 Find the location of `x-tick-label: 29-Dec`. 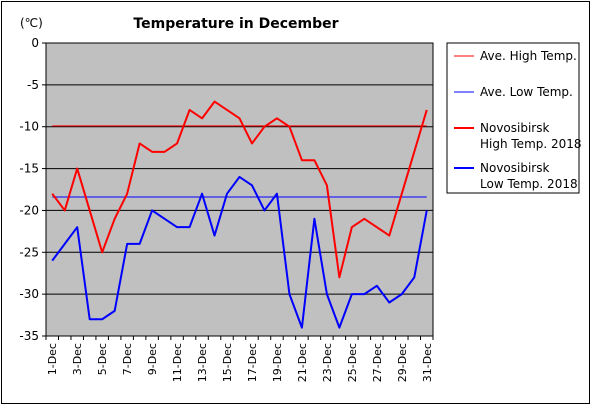

x-tick-label: 29-Dec is located at coordinates (402, 362).